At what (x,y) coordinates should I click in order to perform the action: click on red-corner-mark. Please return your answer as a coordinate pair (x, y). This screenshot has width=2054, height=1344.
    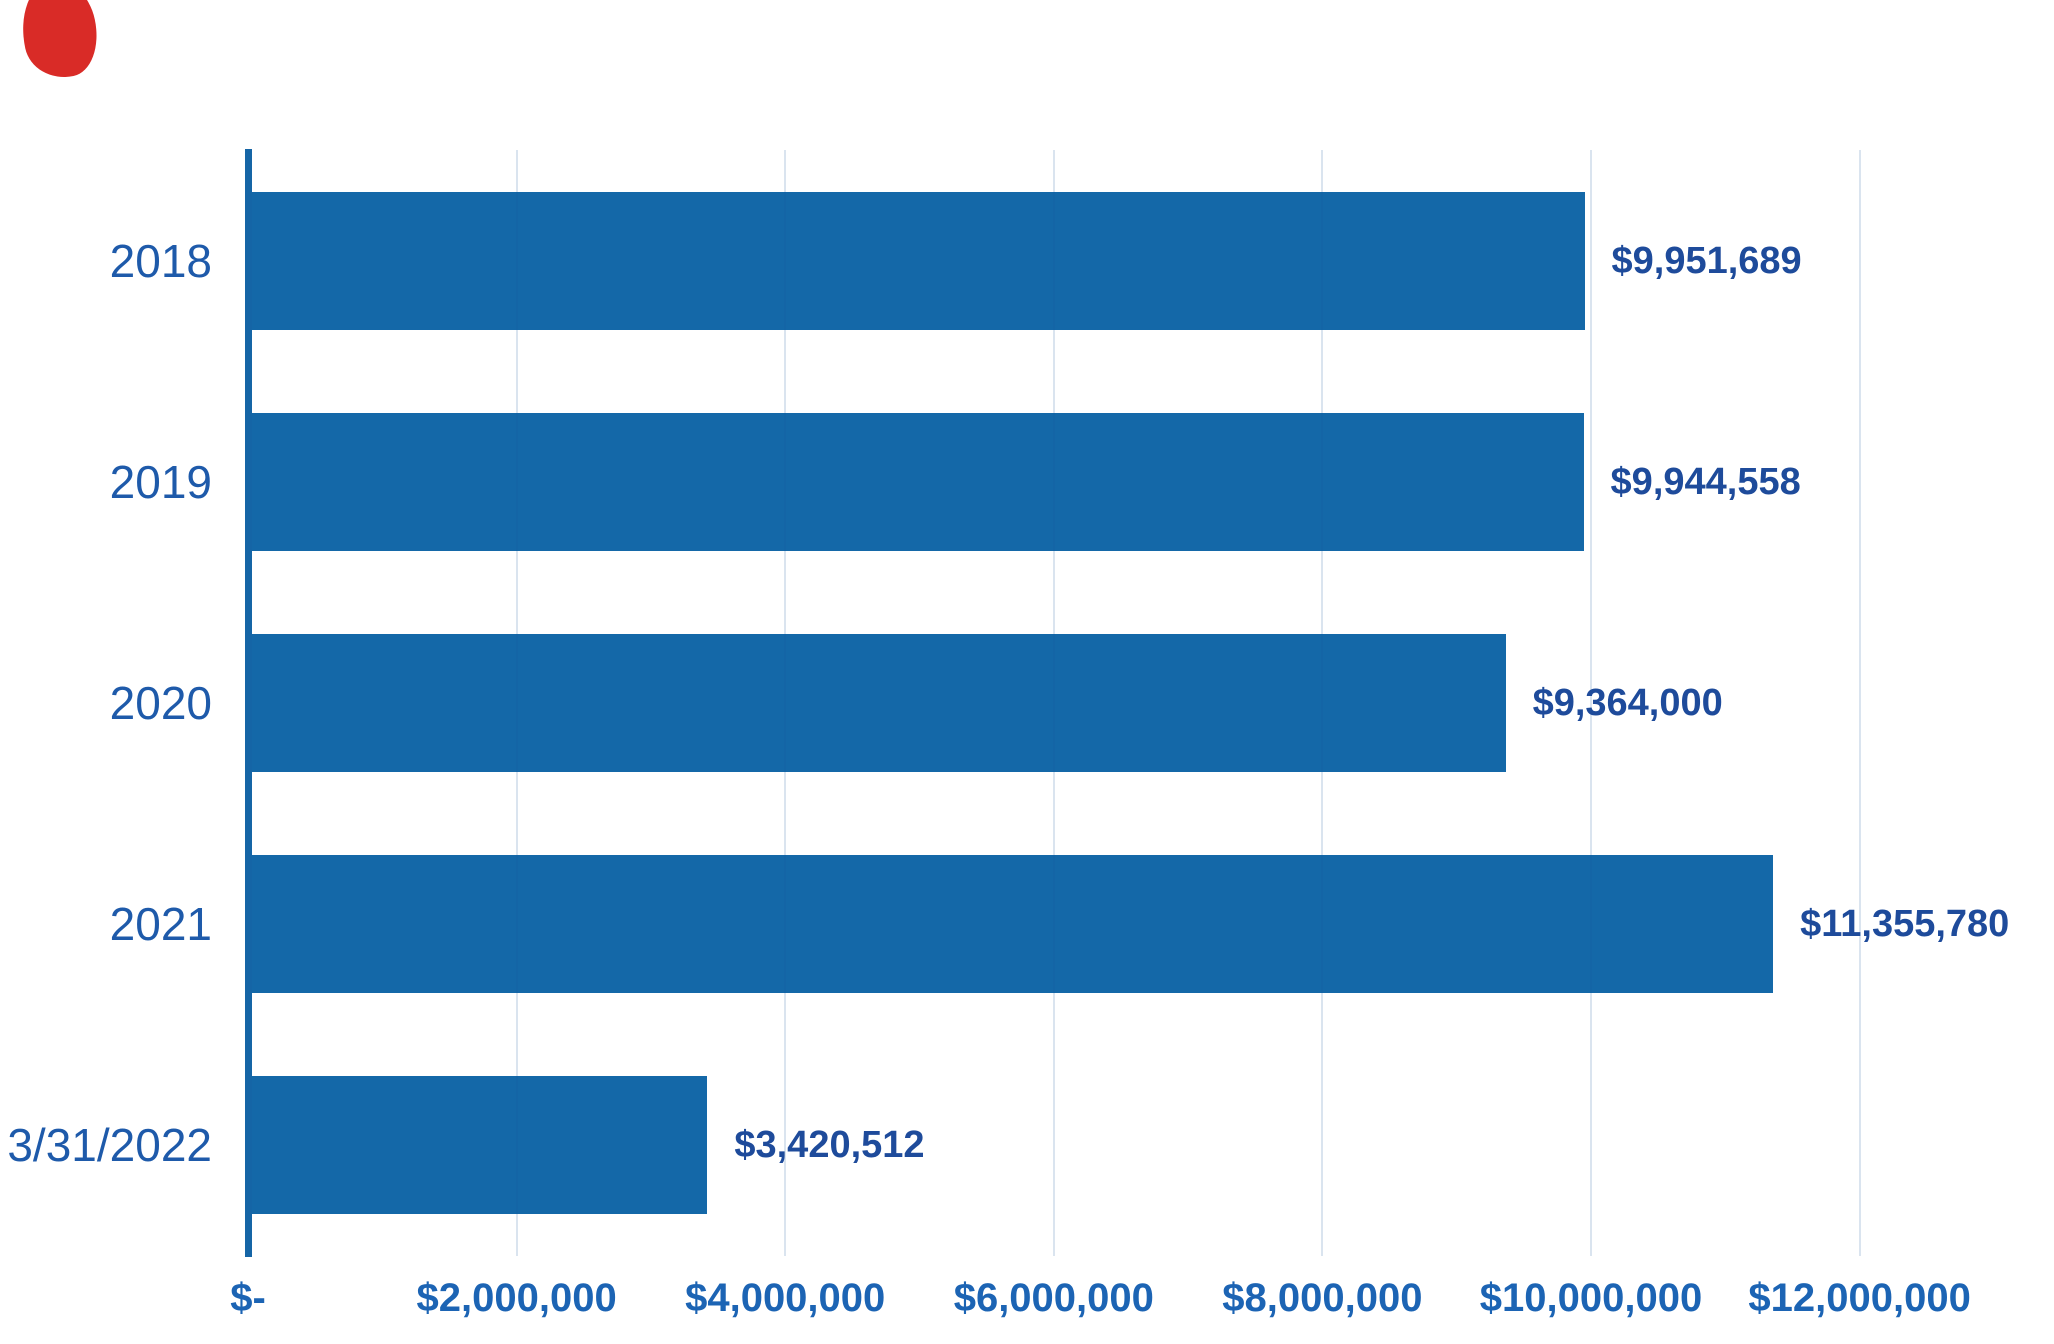
    Looking at the image, I should click on (59, 42).